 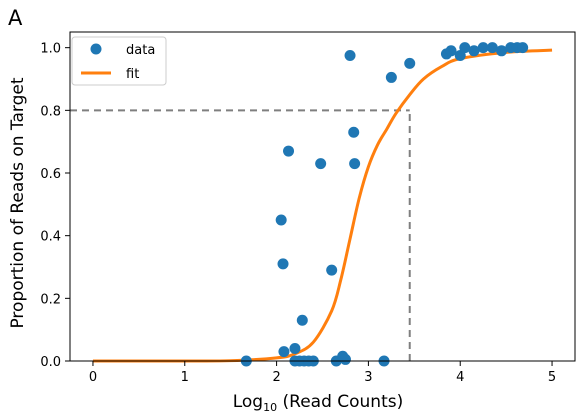 I want to click on y-tick-label: 0.8, so click(x=50, y=111).